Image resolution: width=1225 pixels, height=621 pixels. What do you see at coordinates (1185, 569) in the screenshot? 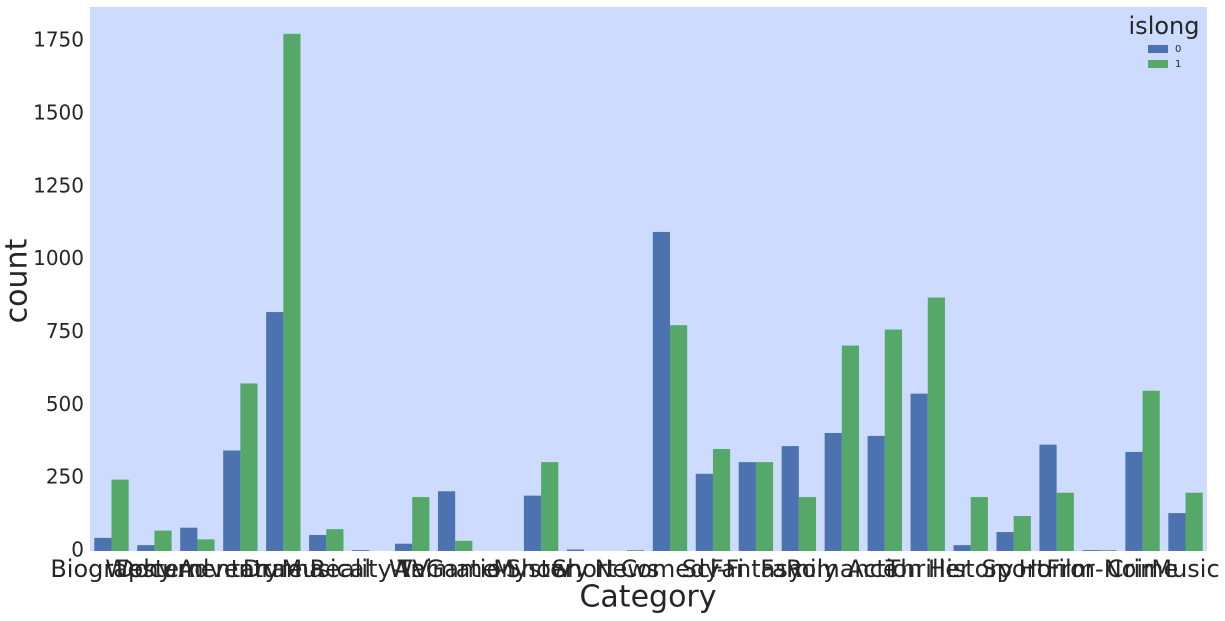
I see `x-tick-label: Music` at bounding box center [1185, 569].